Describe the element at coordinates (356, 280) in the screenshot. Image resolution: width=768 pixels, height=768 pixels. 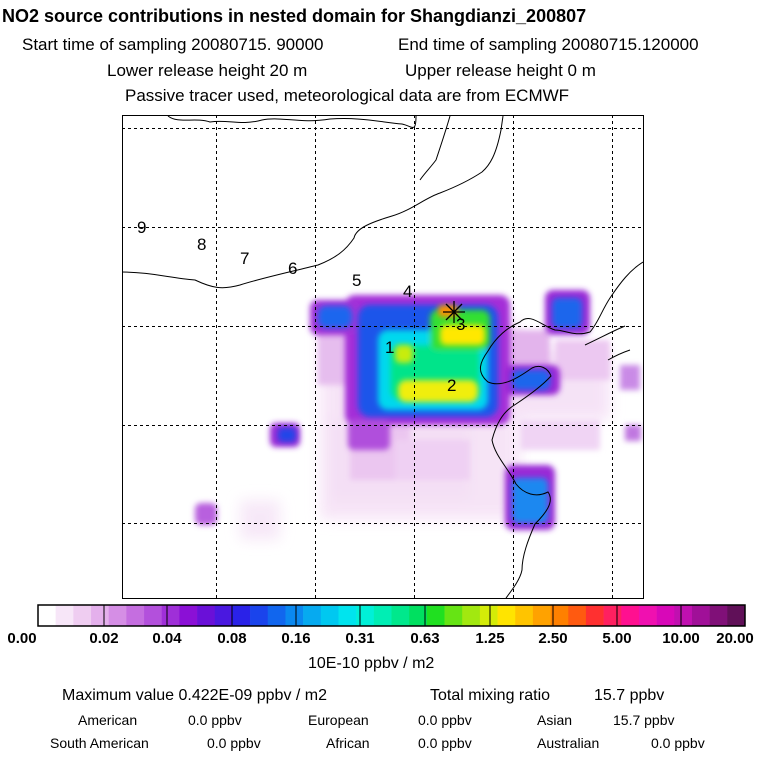
I see `trajectory-label-5: 5` at that location.